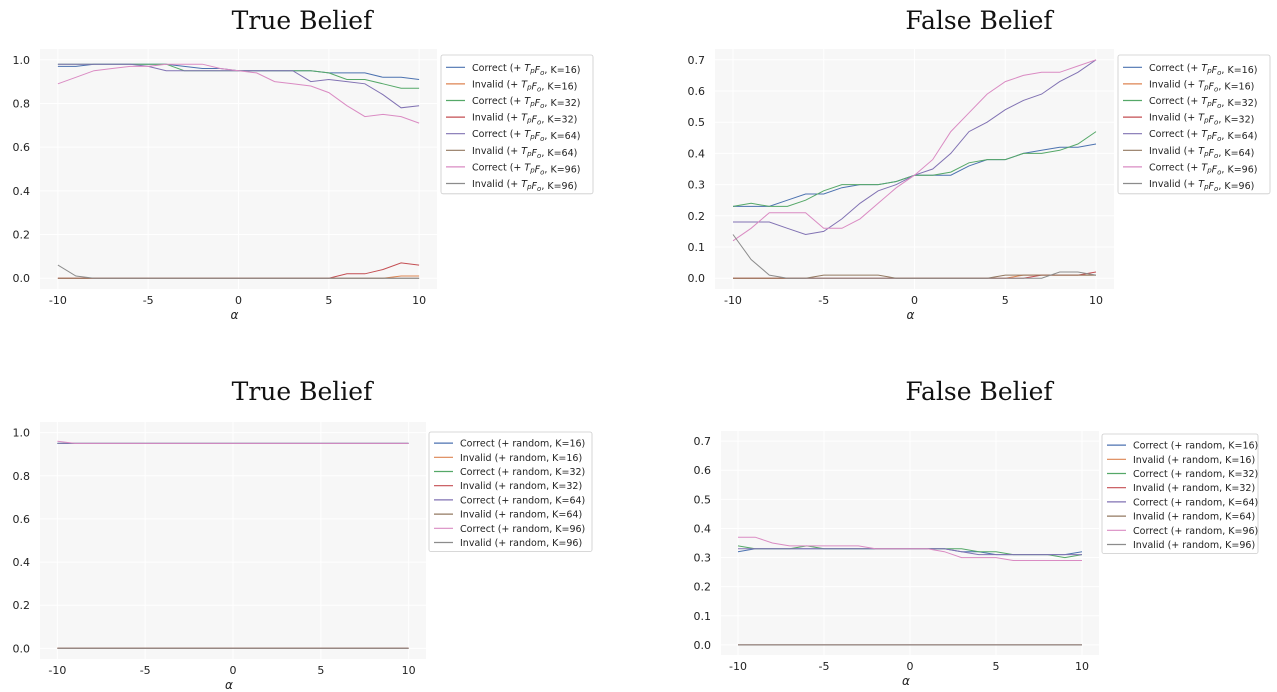  I want to click on legend-label: Invalid (+ TpFo, K=32), so click(1201, 120).